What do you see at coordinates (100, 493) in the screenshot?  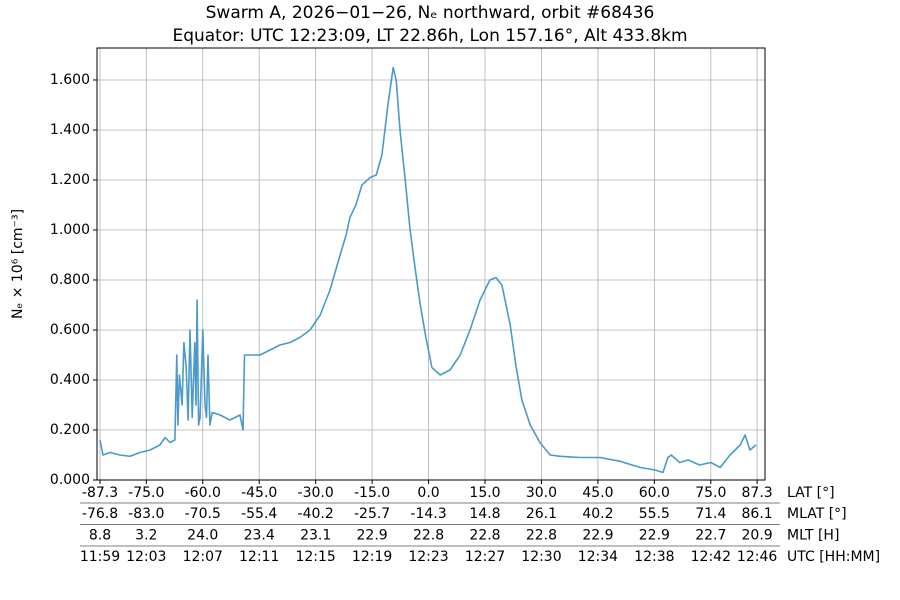 I see `x-tick-label: -87.3` at bounding box center [100, 493].